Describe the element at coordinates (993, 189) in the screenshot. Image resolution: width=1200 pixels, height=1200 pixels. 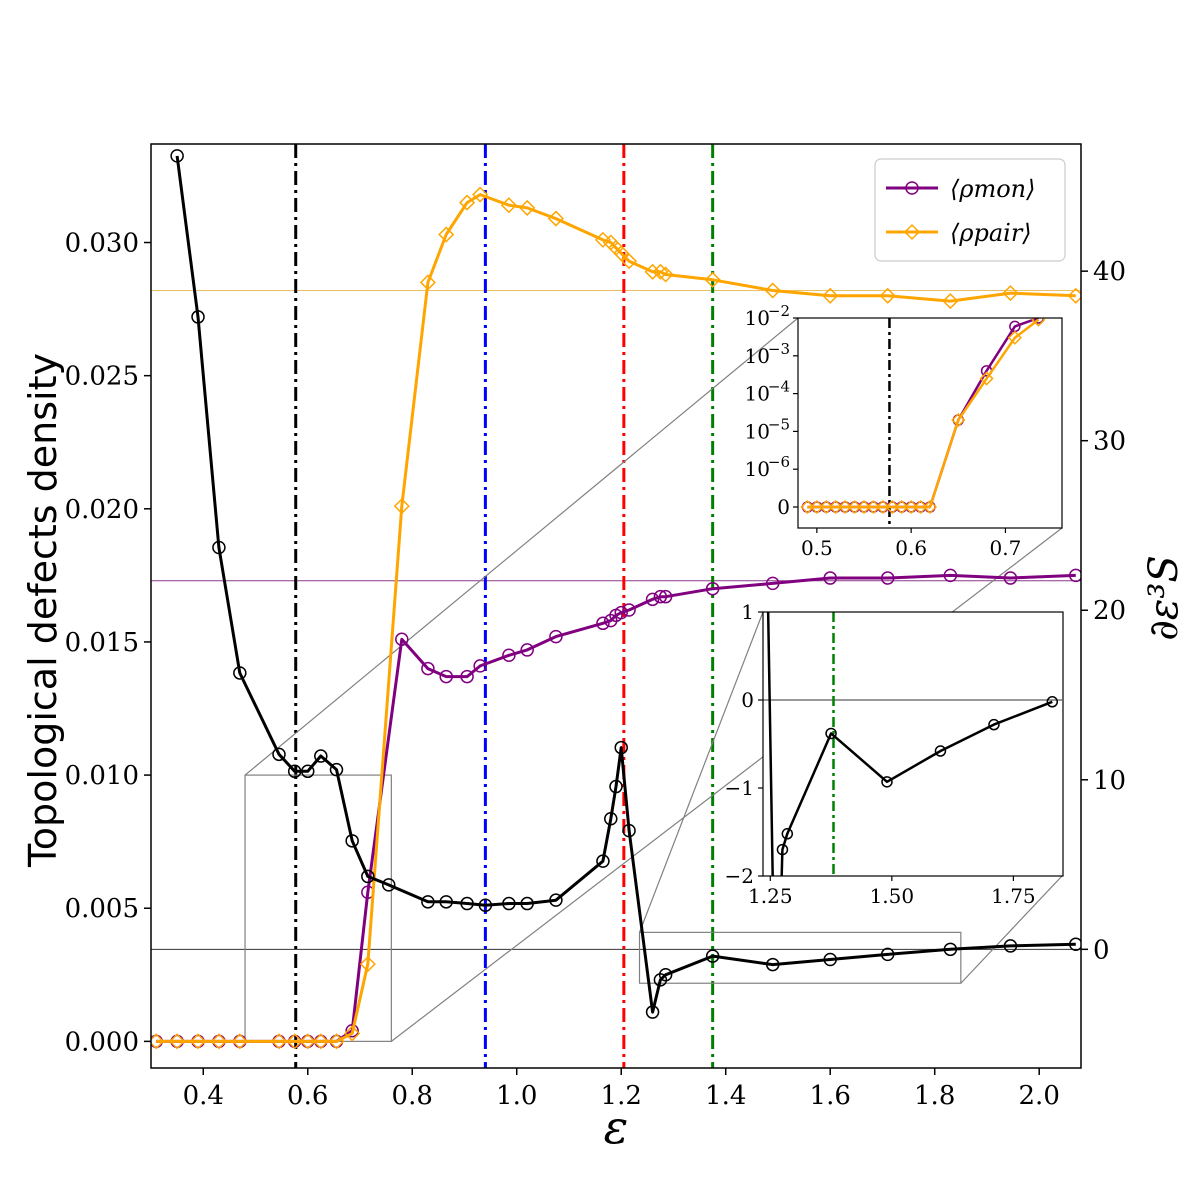
I see `legend-label-mon: ⟨ρmon⟩` at that location.